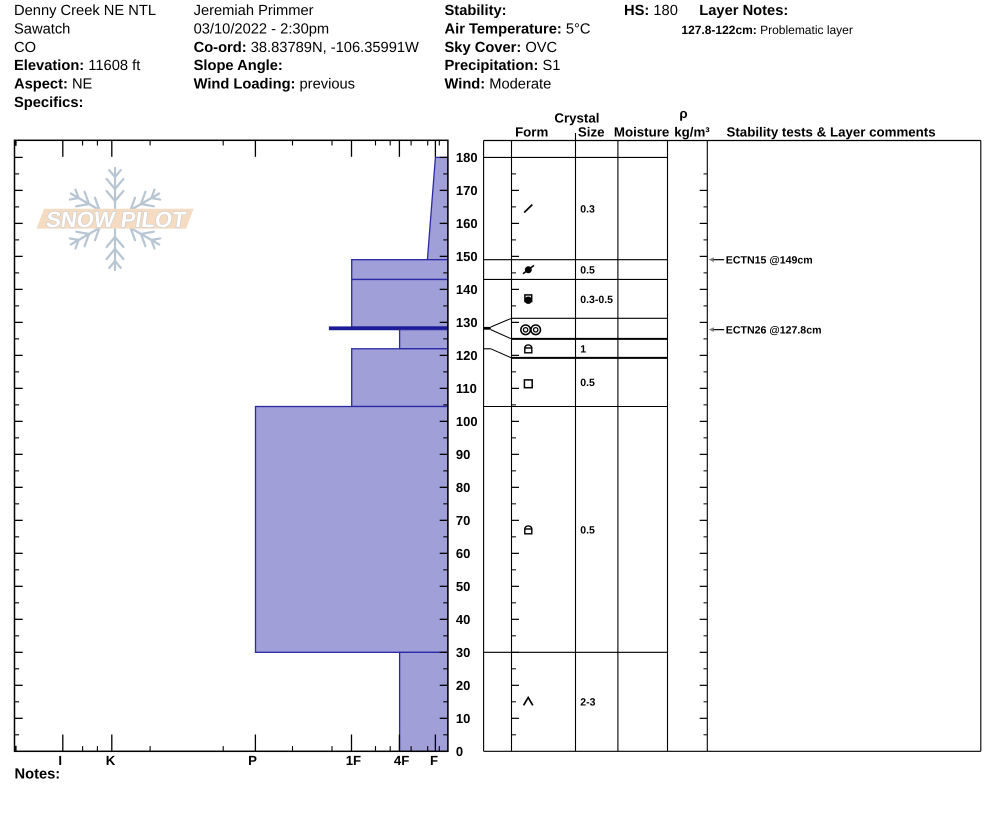  Describe the element at coordinates (252, 760) in the screenshot. I see `svg-text: P` at that location.